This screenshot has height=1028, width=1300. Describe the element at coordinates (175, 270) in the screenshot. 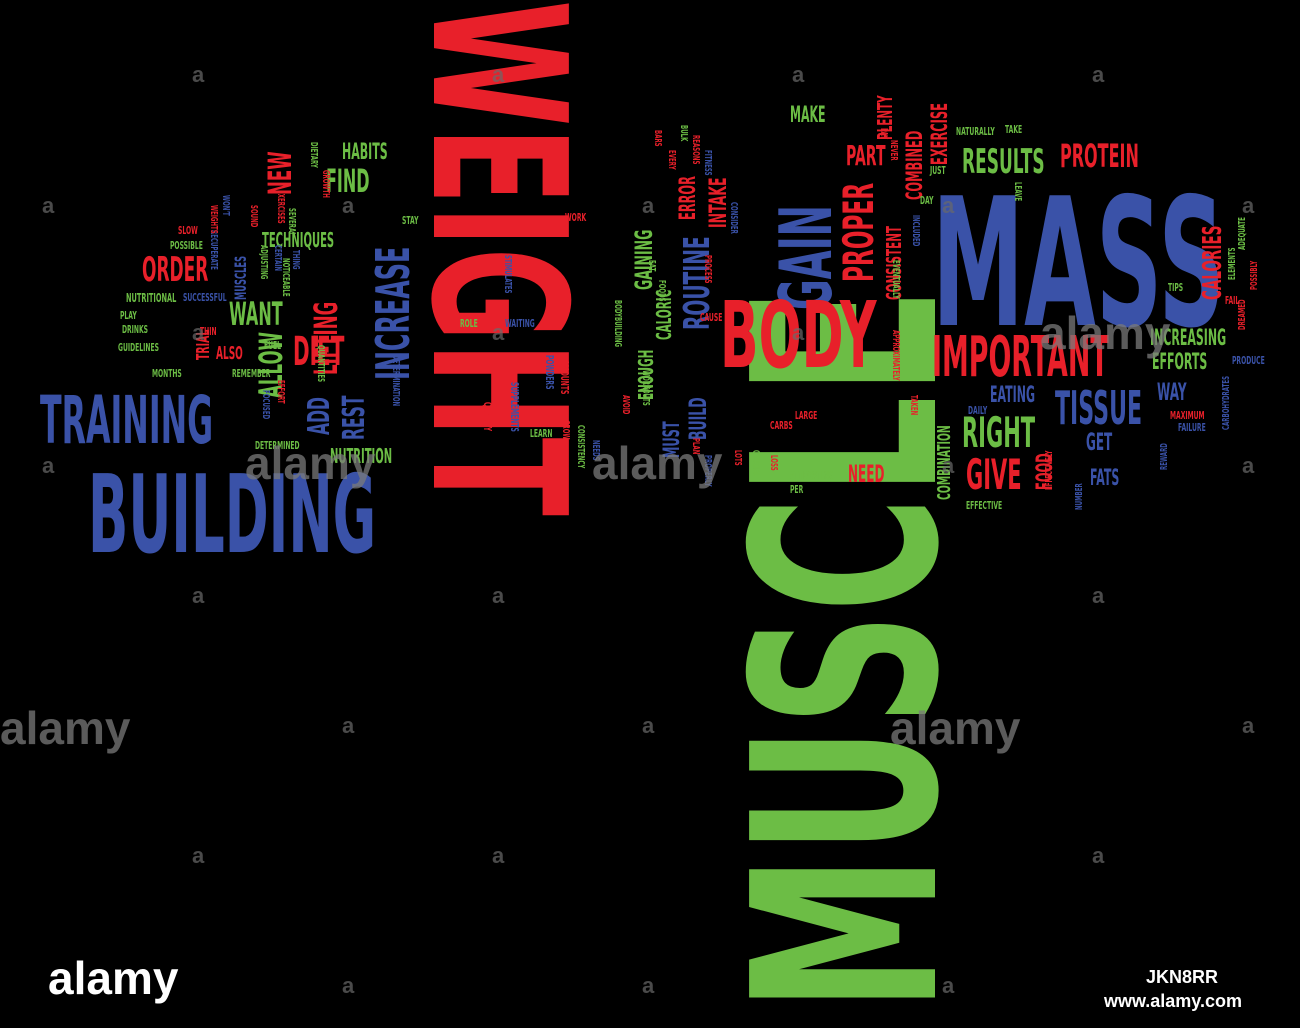

I see `word-order: ORDER` at that location.